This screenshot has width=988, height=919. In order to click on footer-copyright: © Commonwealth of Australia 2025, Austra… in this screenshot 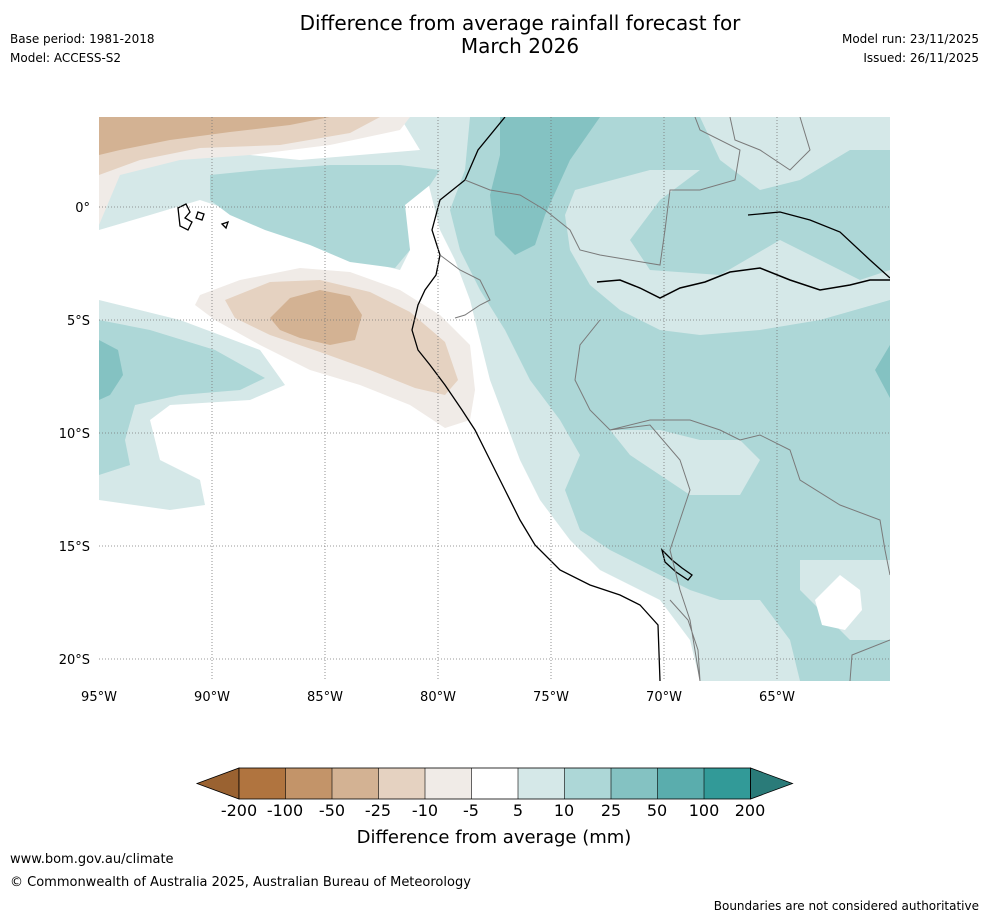, I will do `click(240, 882)`.